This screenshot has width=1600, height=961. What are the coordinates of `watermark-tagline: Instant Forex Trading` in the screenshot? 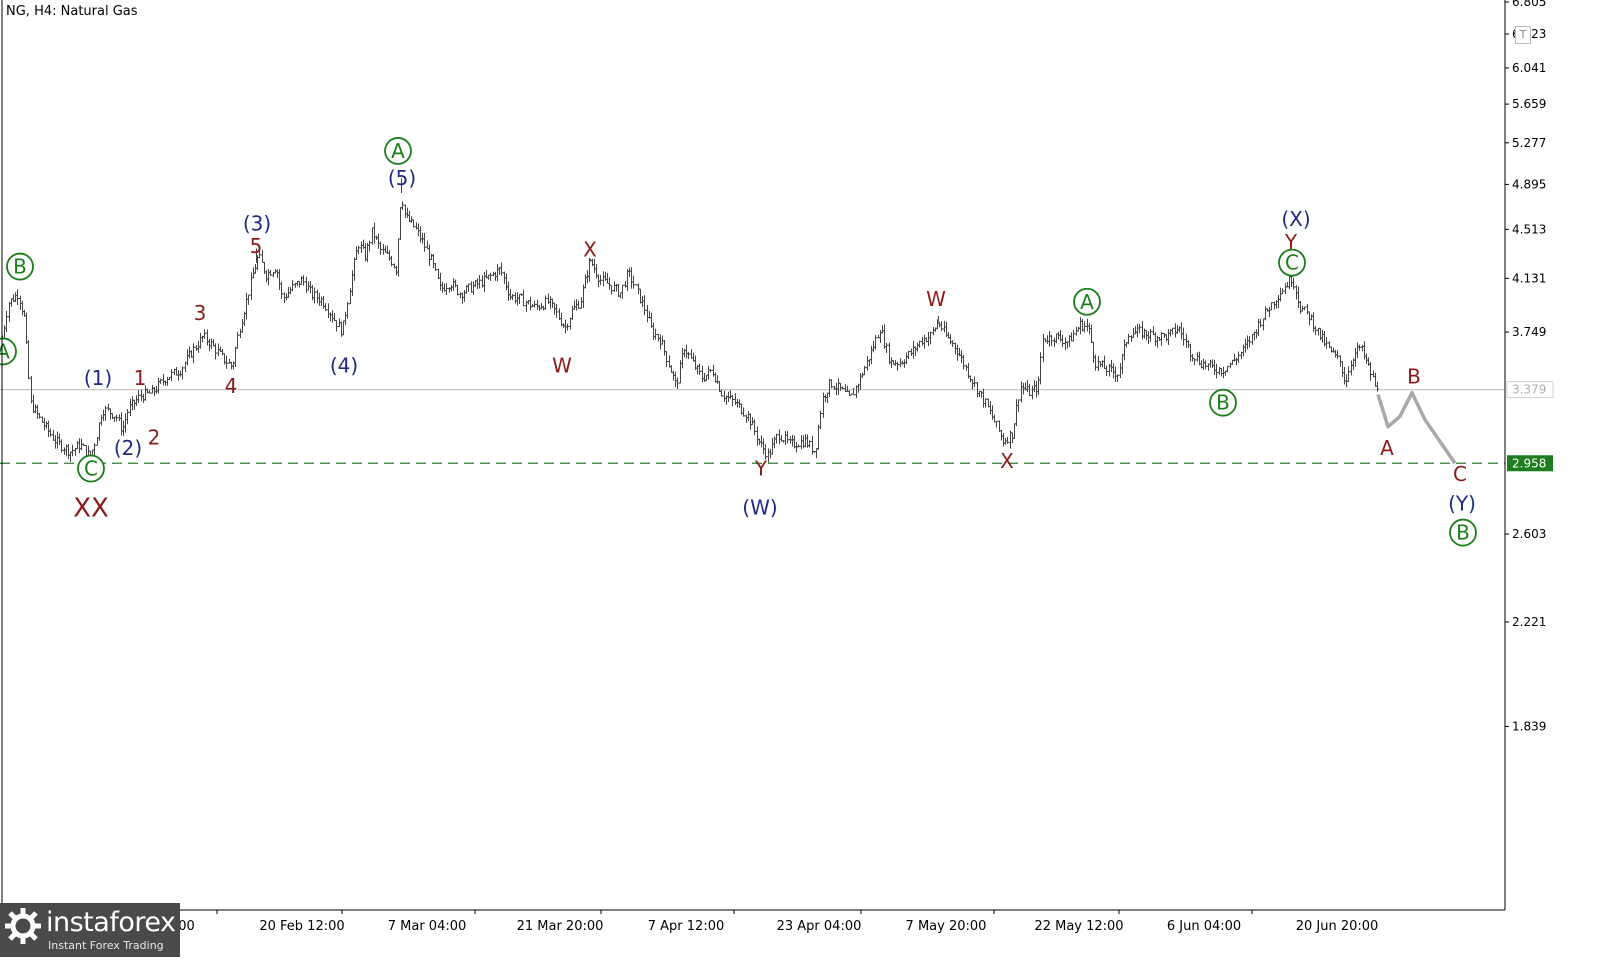 It's located at (106, 945).